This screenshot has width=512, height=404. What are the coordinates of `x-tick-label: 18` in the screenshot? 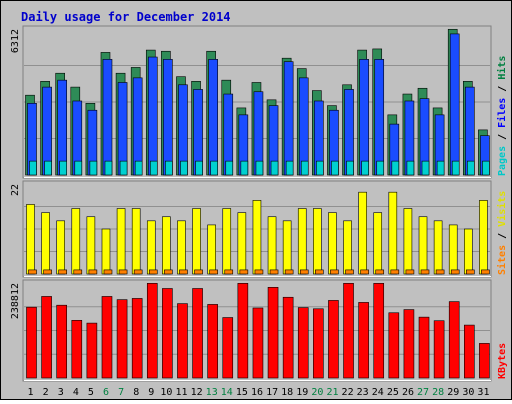 It's located at (287, 392).